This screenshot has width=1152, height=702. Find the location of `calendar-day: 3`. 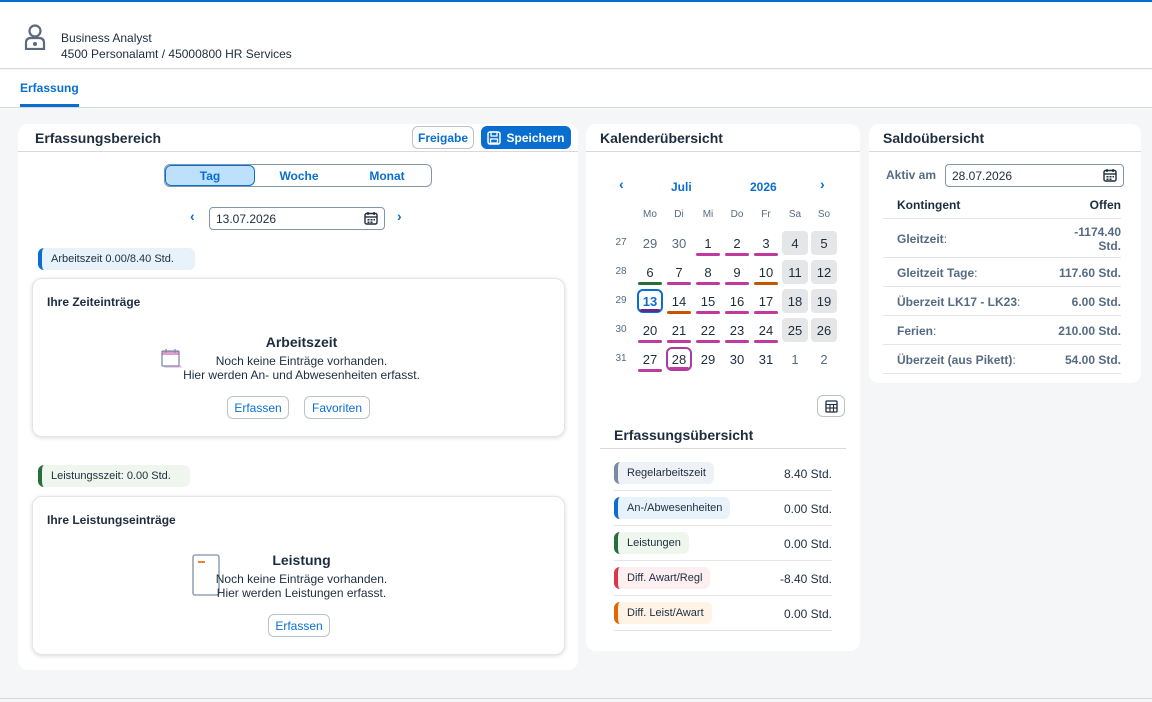

calendar-day: 3 is located at coordinates (766, 243).